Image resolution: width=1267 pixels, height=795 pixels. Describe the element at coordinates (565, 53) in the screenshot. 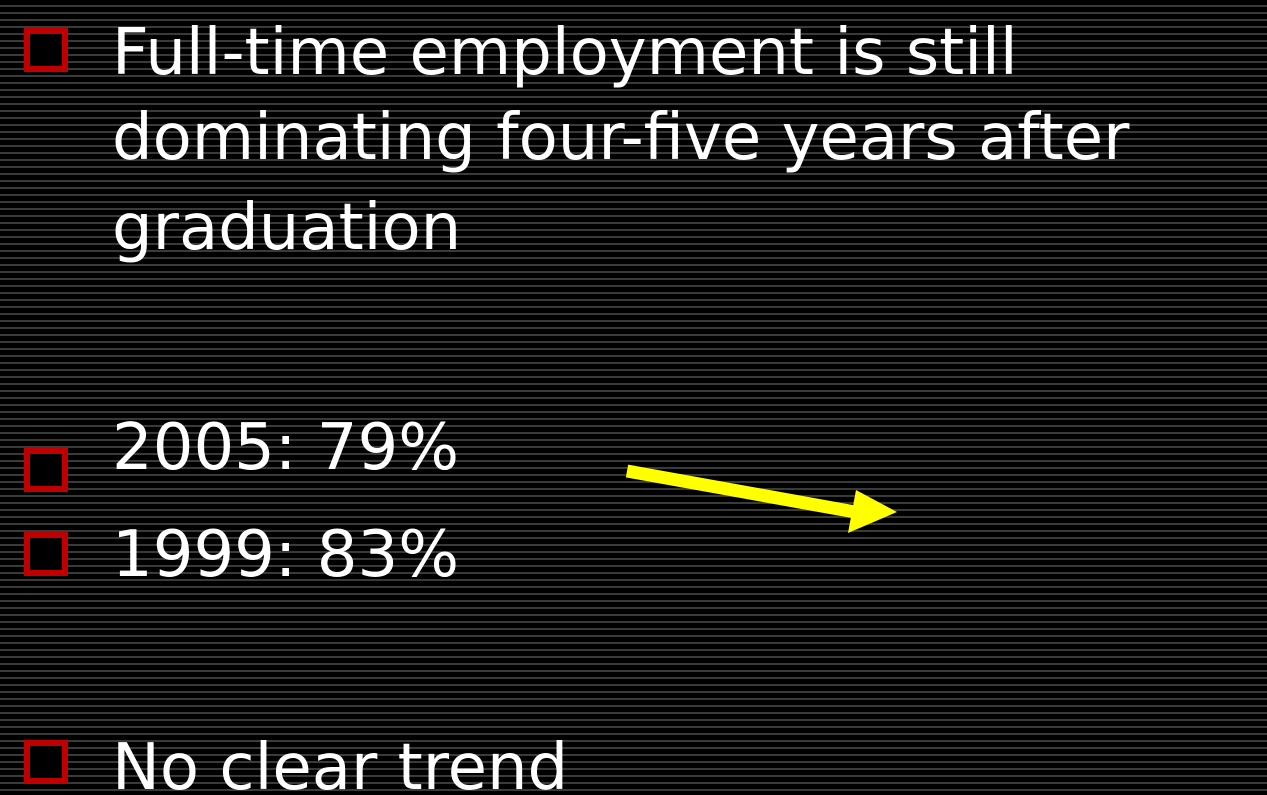

I see `bullet-text: Full-time employment is still` at that location.